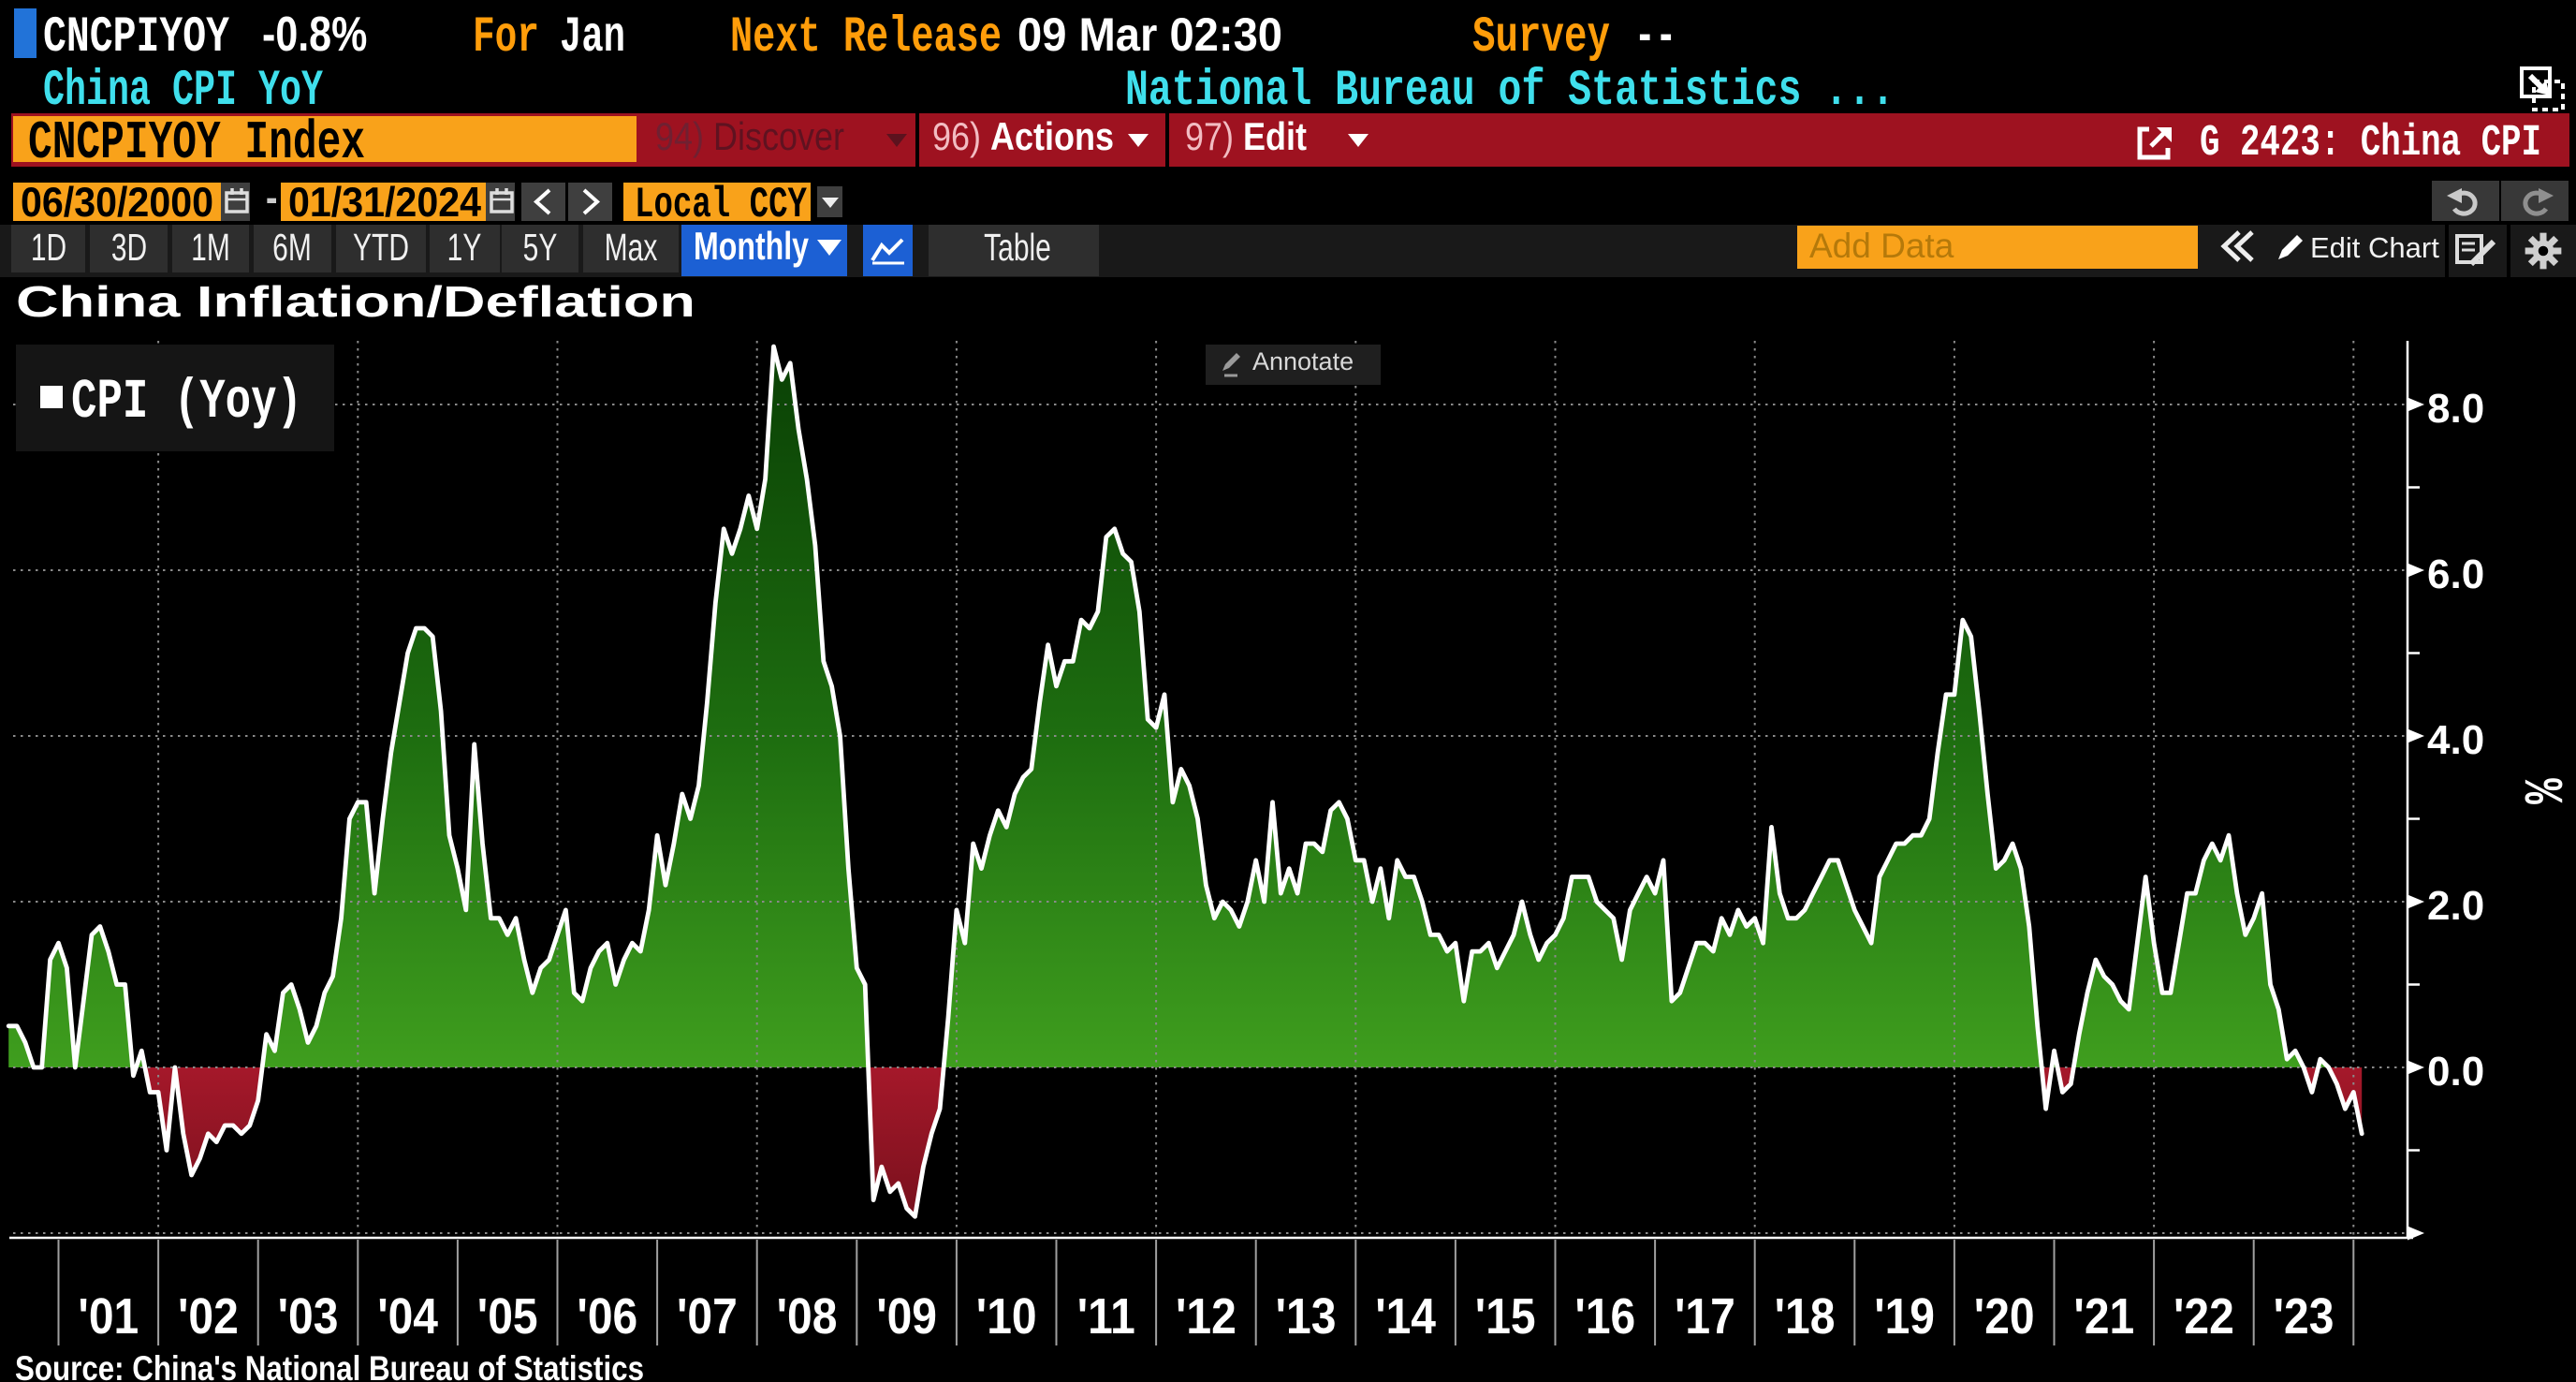 The image size is (2576, 1382). Describe the element at coordinates (210, 248) in the screenshot. I see `svg-text: 1M` at that location.